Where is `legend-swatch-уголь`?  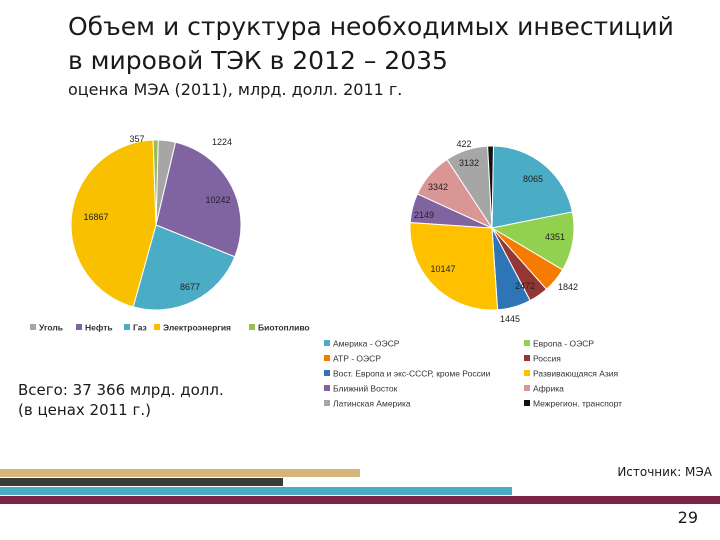
legend-swatch-уголь is located at coordinates (33, 327).